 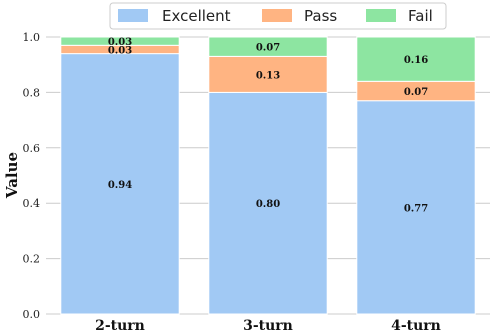 I want to click on y-tick-label: 1.0, so click(x=32, y=37).